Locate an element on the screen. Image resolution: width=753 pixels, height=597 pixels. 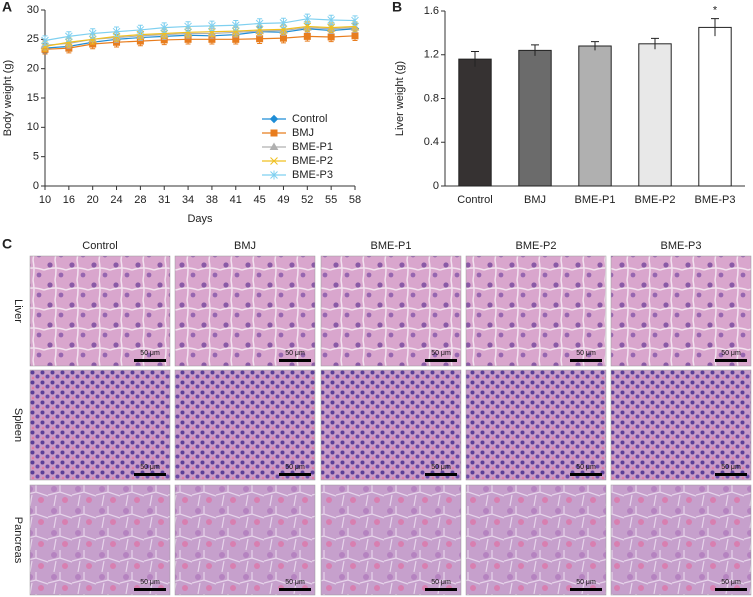
y-axis-label: Body weight (g) is located at coordinates (8, 98).